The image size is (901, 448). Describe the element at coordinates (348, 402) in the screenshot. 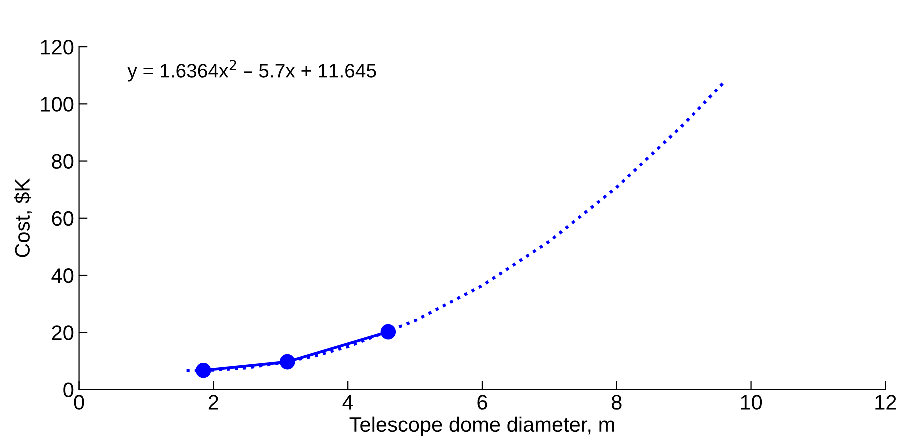

I see `x-tick-label: 4` at that location.